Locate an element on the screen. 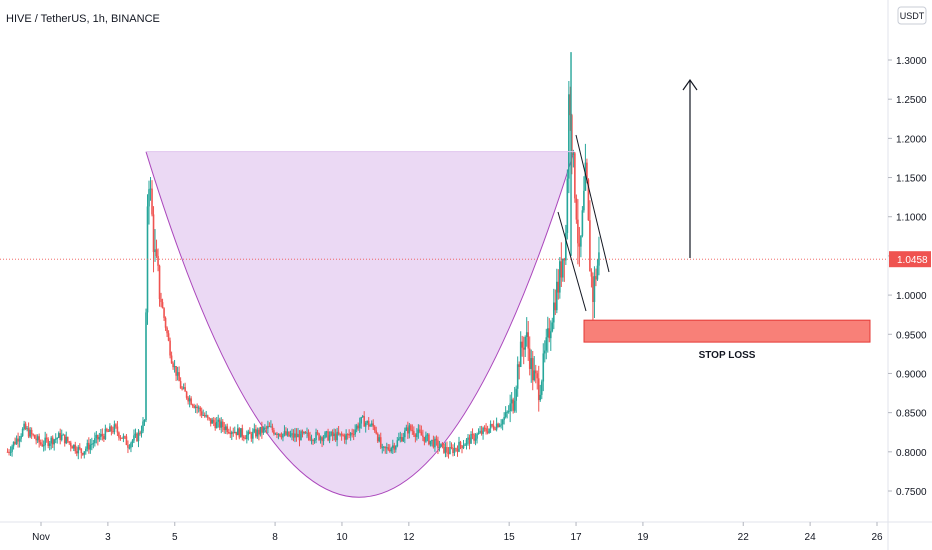 The image size is (932, 550). y-tick-label: 1.2500 is located at coordinates (911, 100).